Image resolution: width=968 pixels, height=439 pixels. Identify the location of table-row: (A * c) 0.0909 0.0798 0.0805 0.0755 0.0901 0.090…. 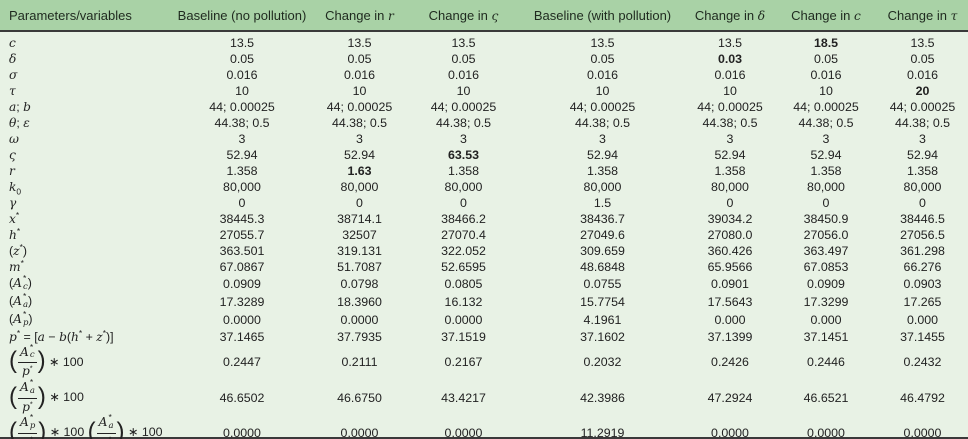
(484, 283).